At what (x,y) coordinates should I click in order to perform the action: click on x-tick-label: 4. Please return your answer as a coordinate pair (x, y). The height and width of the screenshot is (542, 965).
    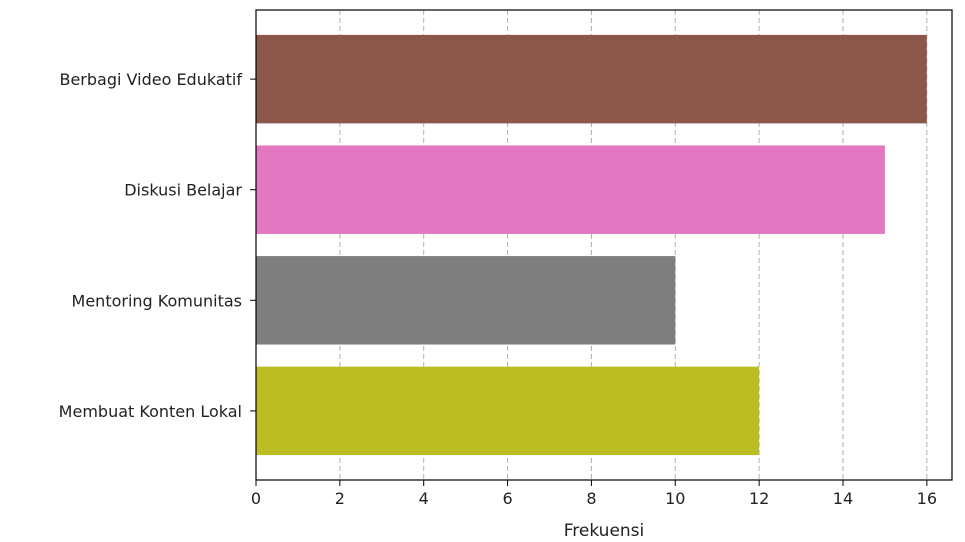
    Looking at the image, I should click on (424, 498).